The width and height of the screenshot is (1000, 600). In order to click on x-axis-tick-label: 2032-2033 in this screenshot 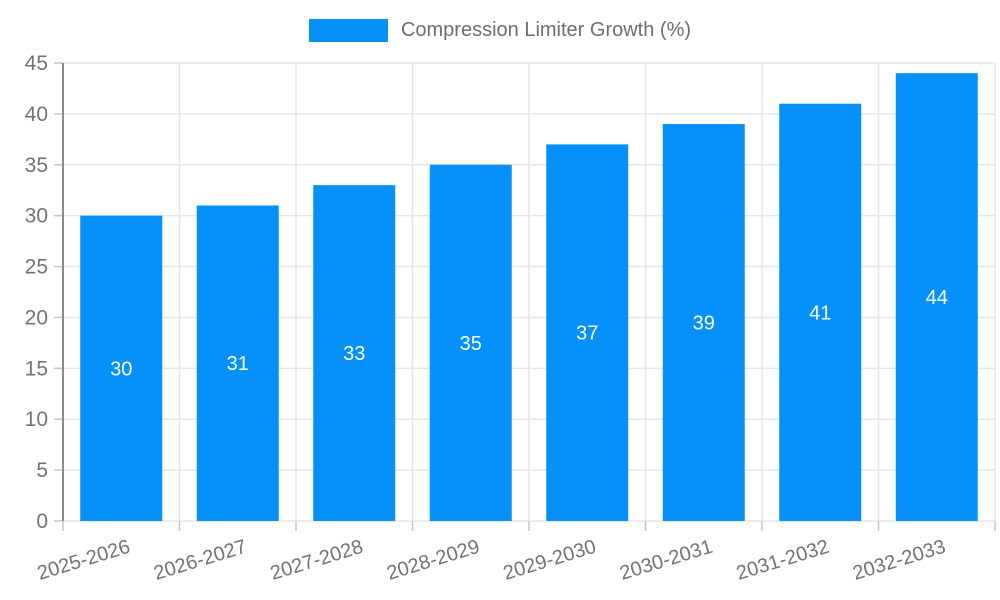, I will do `click(899, 560)`.